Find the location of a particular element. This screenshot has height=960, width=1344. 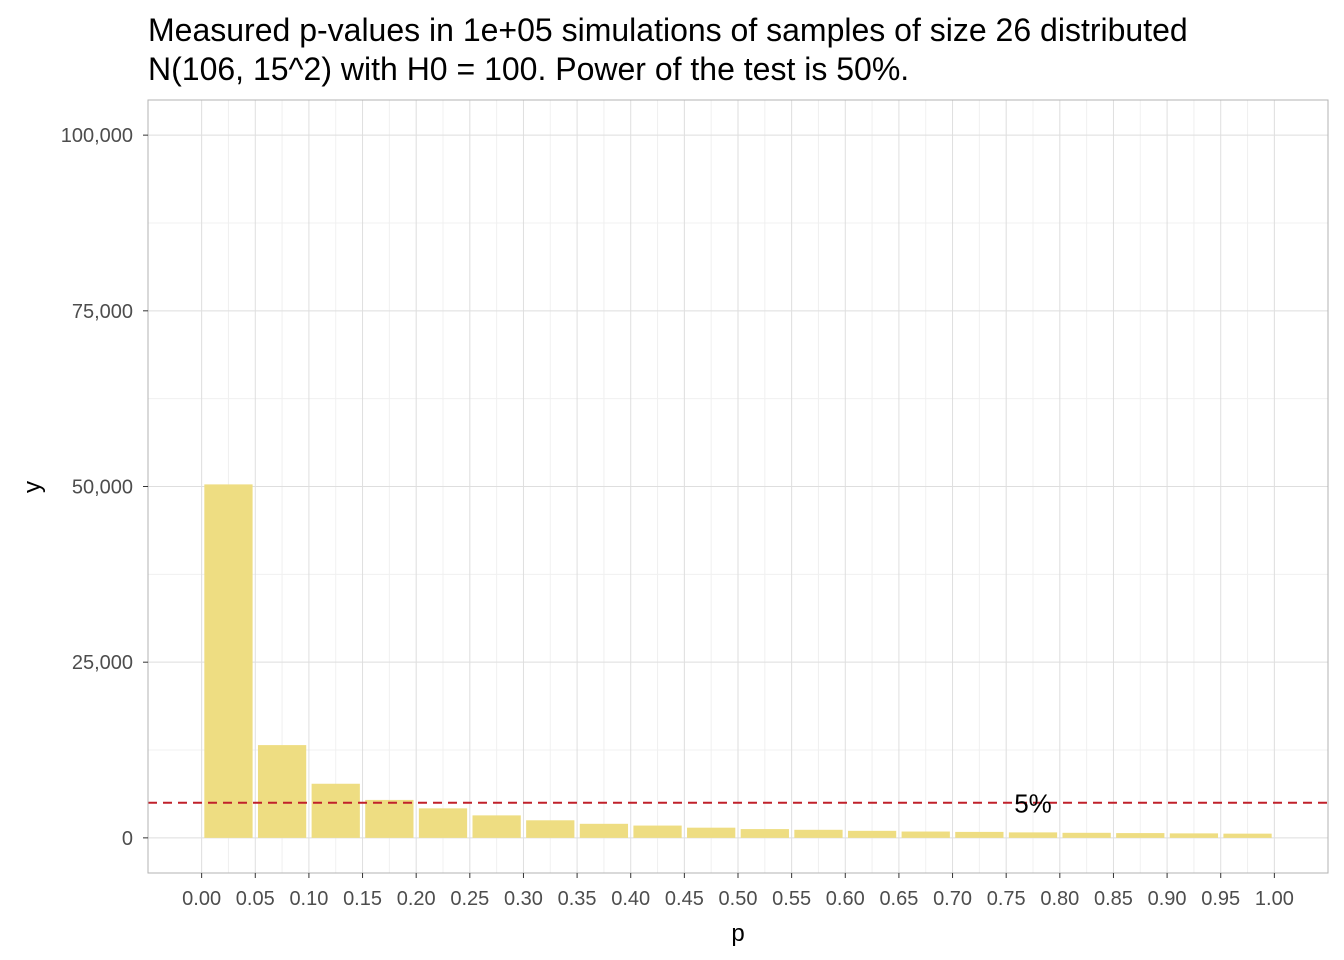

x-tick-label: 0.65 is located at coordinates (898, 899).